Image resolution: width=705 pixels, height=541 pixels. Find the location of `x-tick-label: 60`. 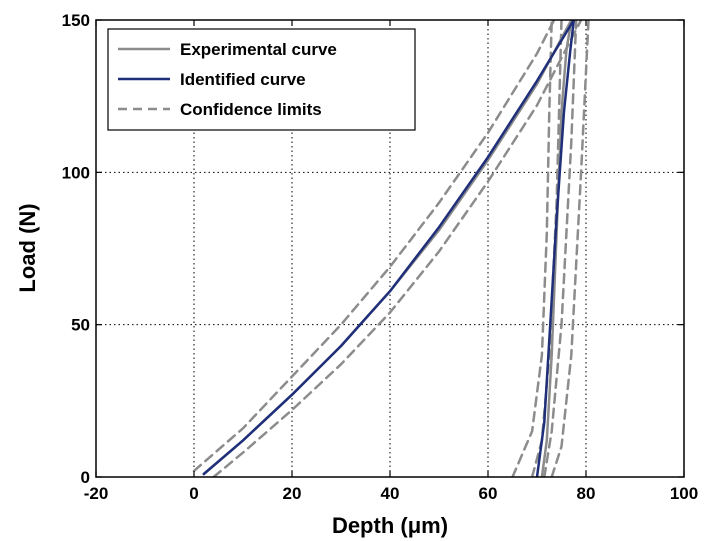

x-tick-label: 60 is located at coordinates (488, 493).